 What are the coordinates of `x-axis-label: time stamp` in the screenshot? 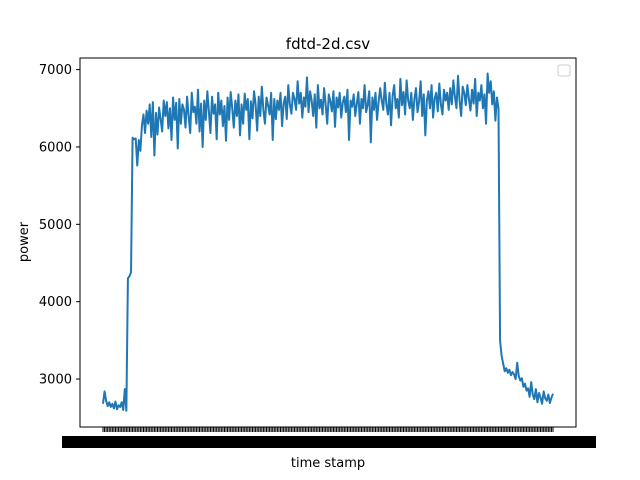 It's located at (328, 463).